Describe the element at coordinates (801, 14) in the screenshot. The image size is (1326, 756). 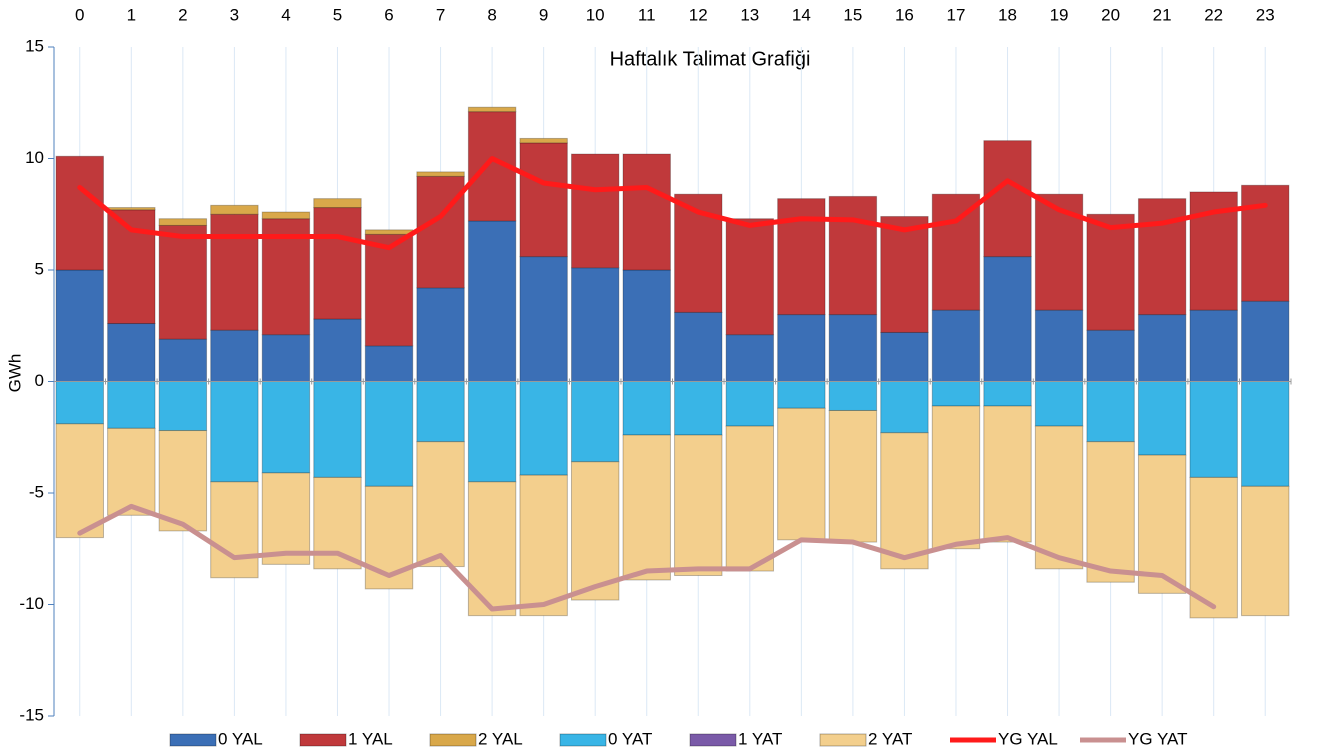
I see `x-tick-label: 14` at that location.